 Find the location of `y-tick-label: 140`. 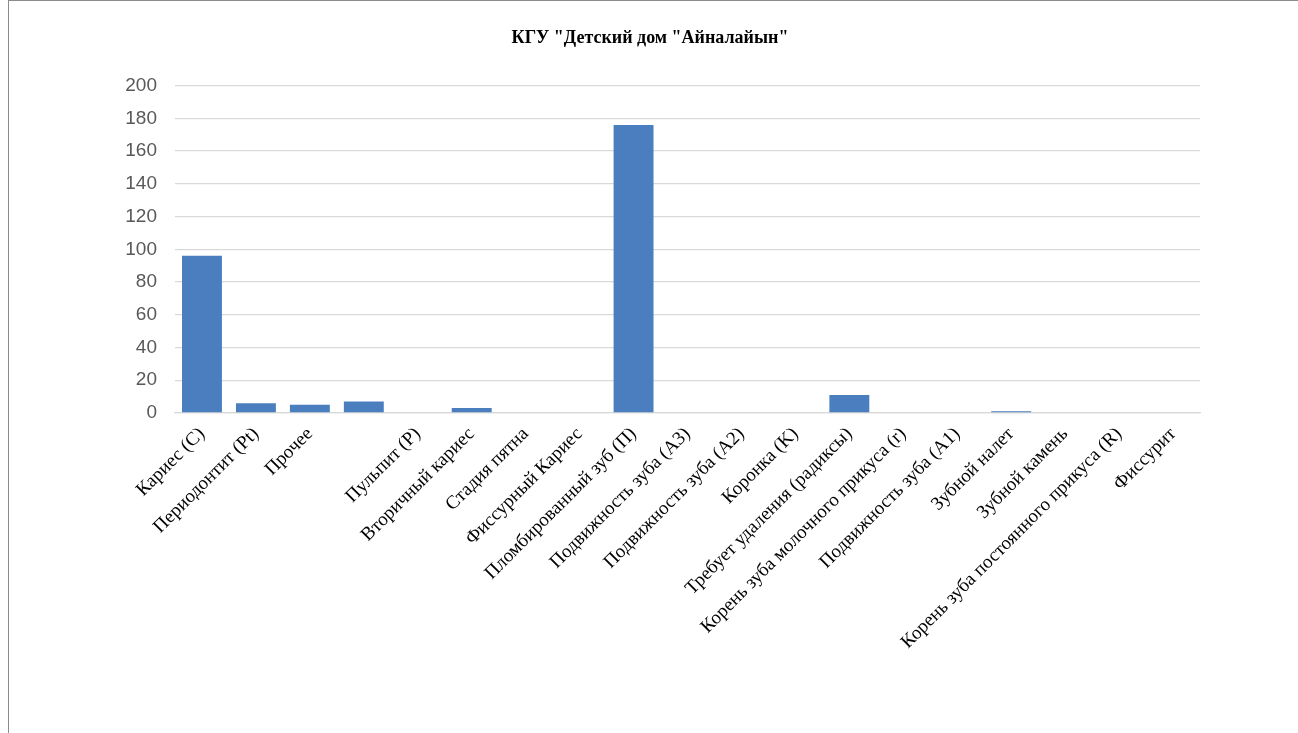

y-tick-label: 140 is located at coordinates (141, 183).